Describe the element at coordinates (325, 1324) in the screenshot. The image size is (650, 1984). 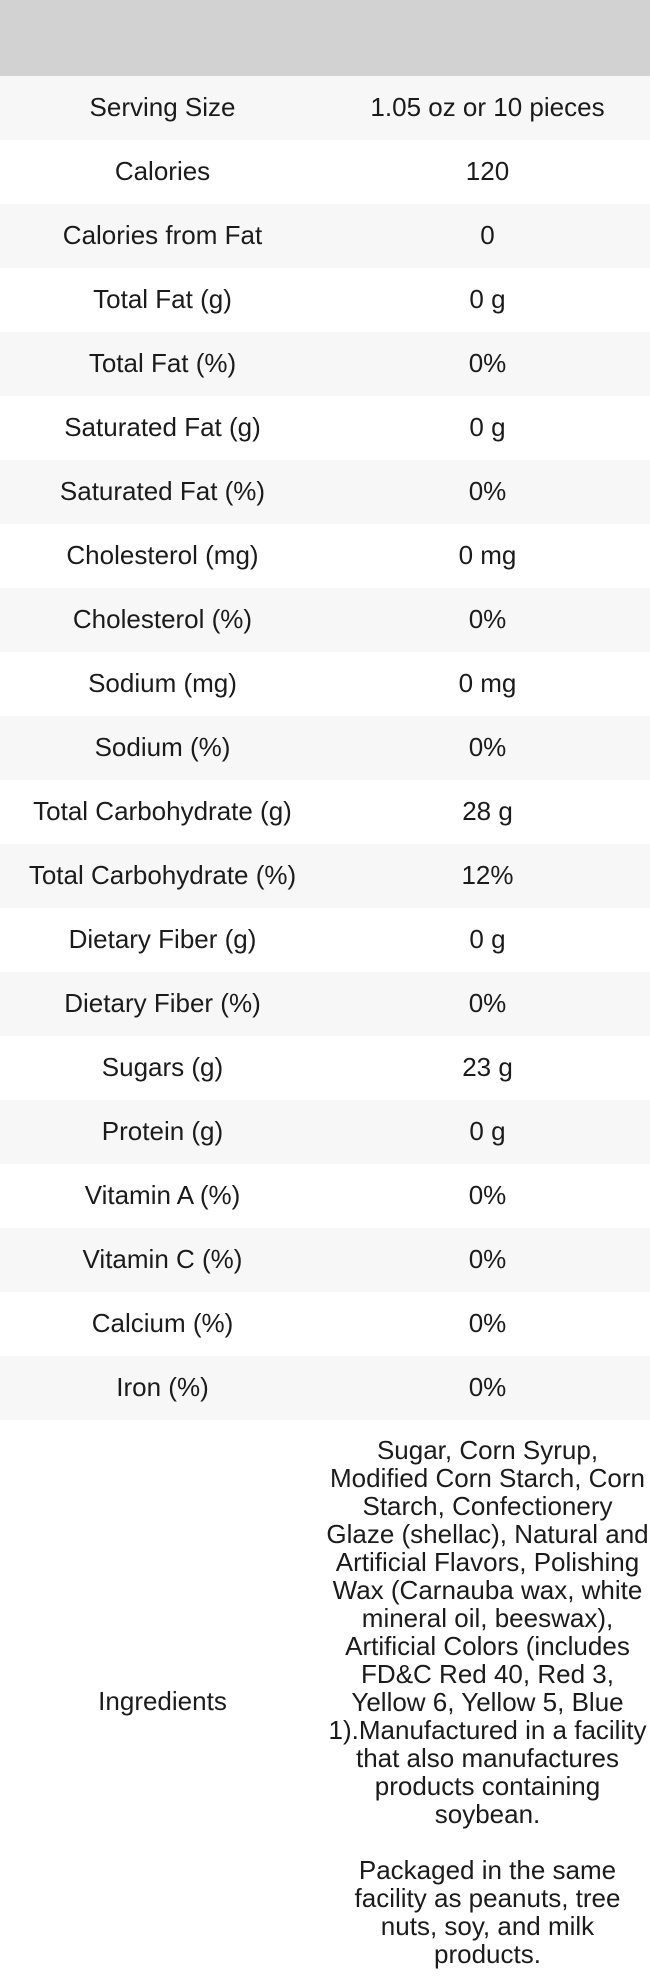
I see `table-row: Calcium (%) 0%` at that location.